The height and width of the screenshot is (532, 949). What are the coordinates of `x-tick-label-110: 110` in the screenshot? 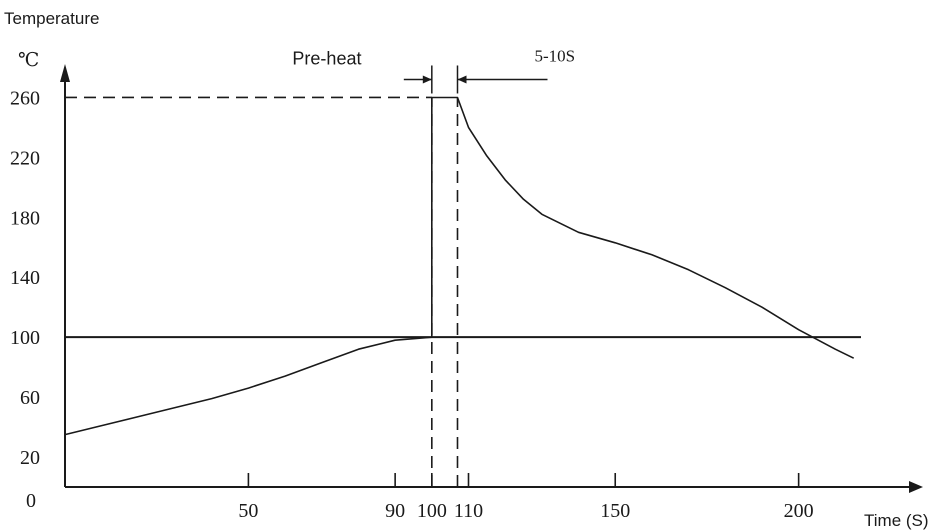 It's located at (468, 511).